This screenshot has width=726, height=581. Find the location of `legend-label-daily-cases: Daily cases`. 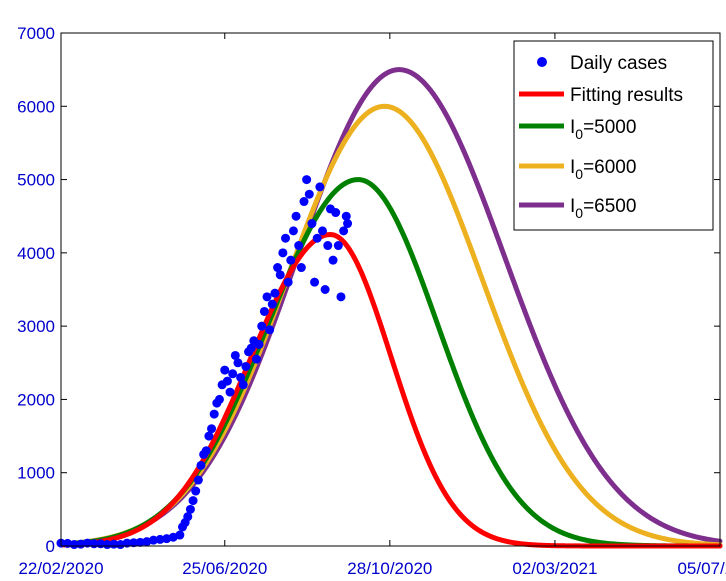

legend-label-daily-cases: Daily cases is located at coordinates (618, 63).